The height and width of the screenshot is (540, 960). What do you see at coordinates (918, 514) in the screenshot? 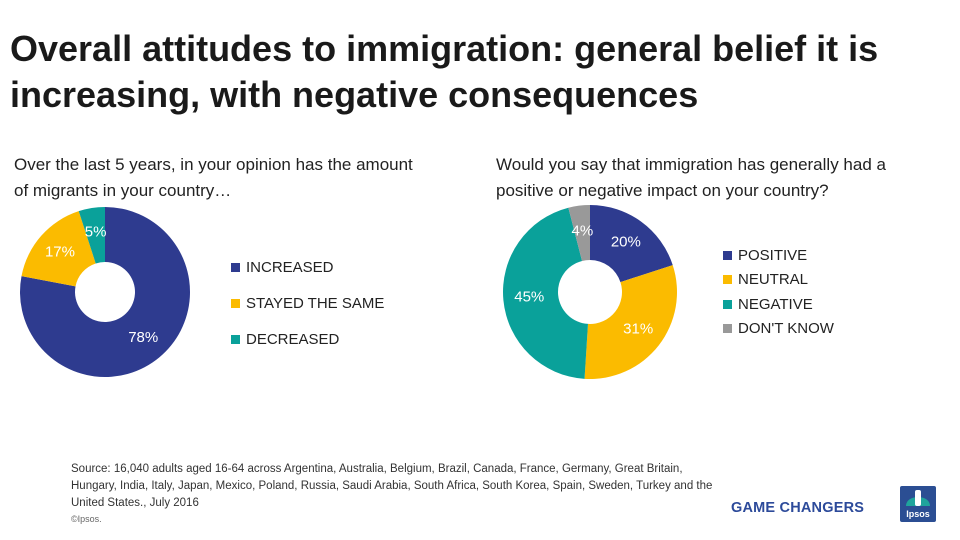
I see `logo-text: Ipsos` at bounding box center [918, 514].